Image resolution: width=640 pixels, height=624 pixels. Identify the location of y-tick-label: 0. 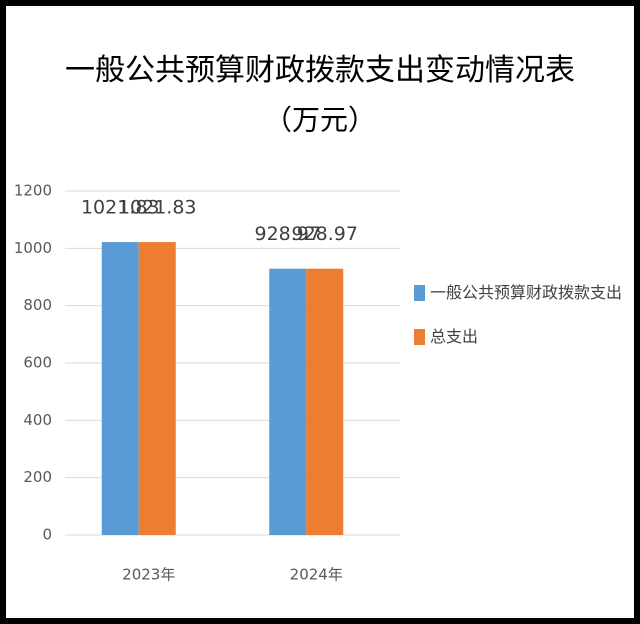
(47, 535).